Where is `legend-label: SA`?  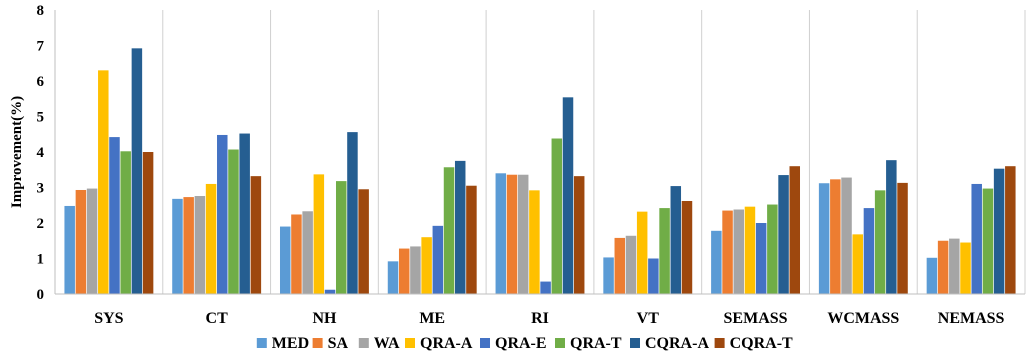 legend-label: SA is located at coordinates (338, 343).